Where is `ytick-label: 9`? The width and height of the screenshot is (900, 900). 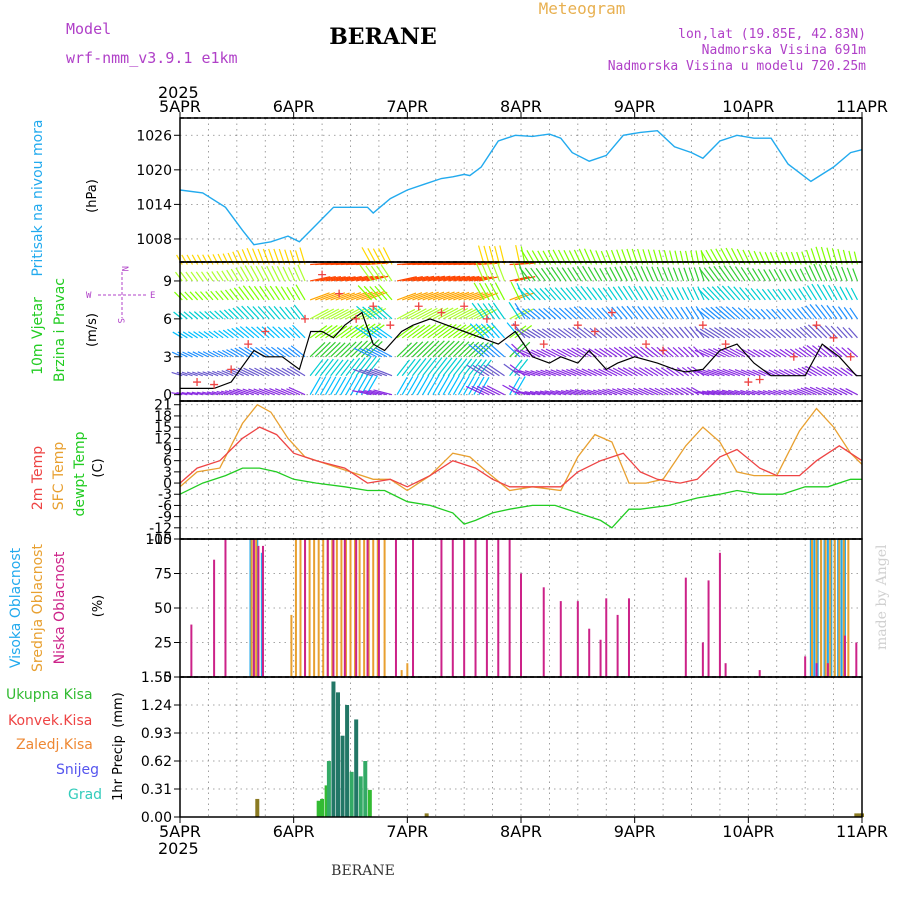 ytick-label: 9 is located at coordinates (167, 450).